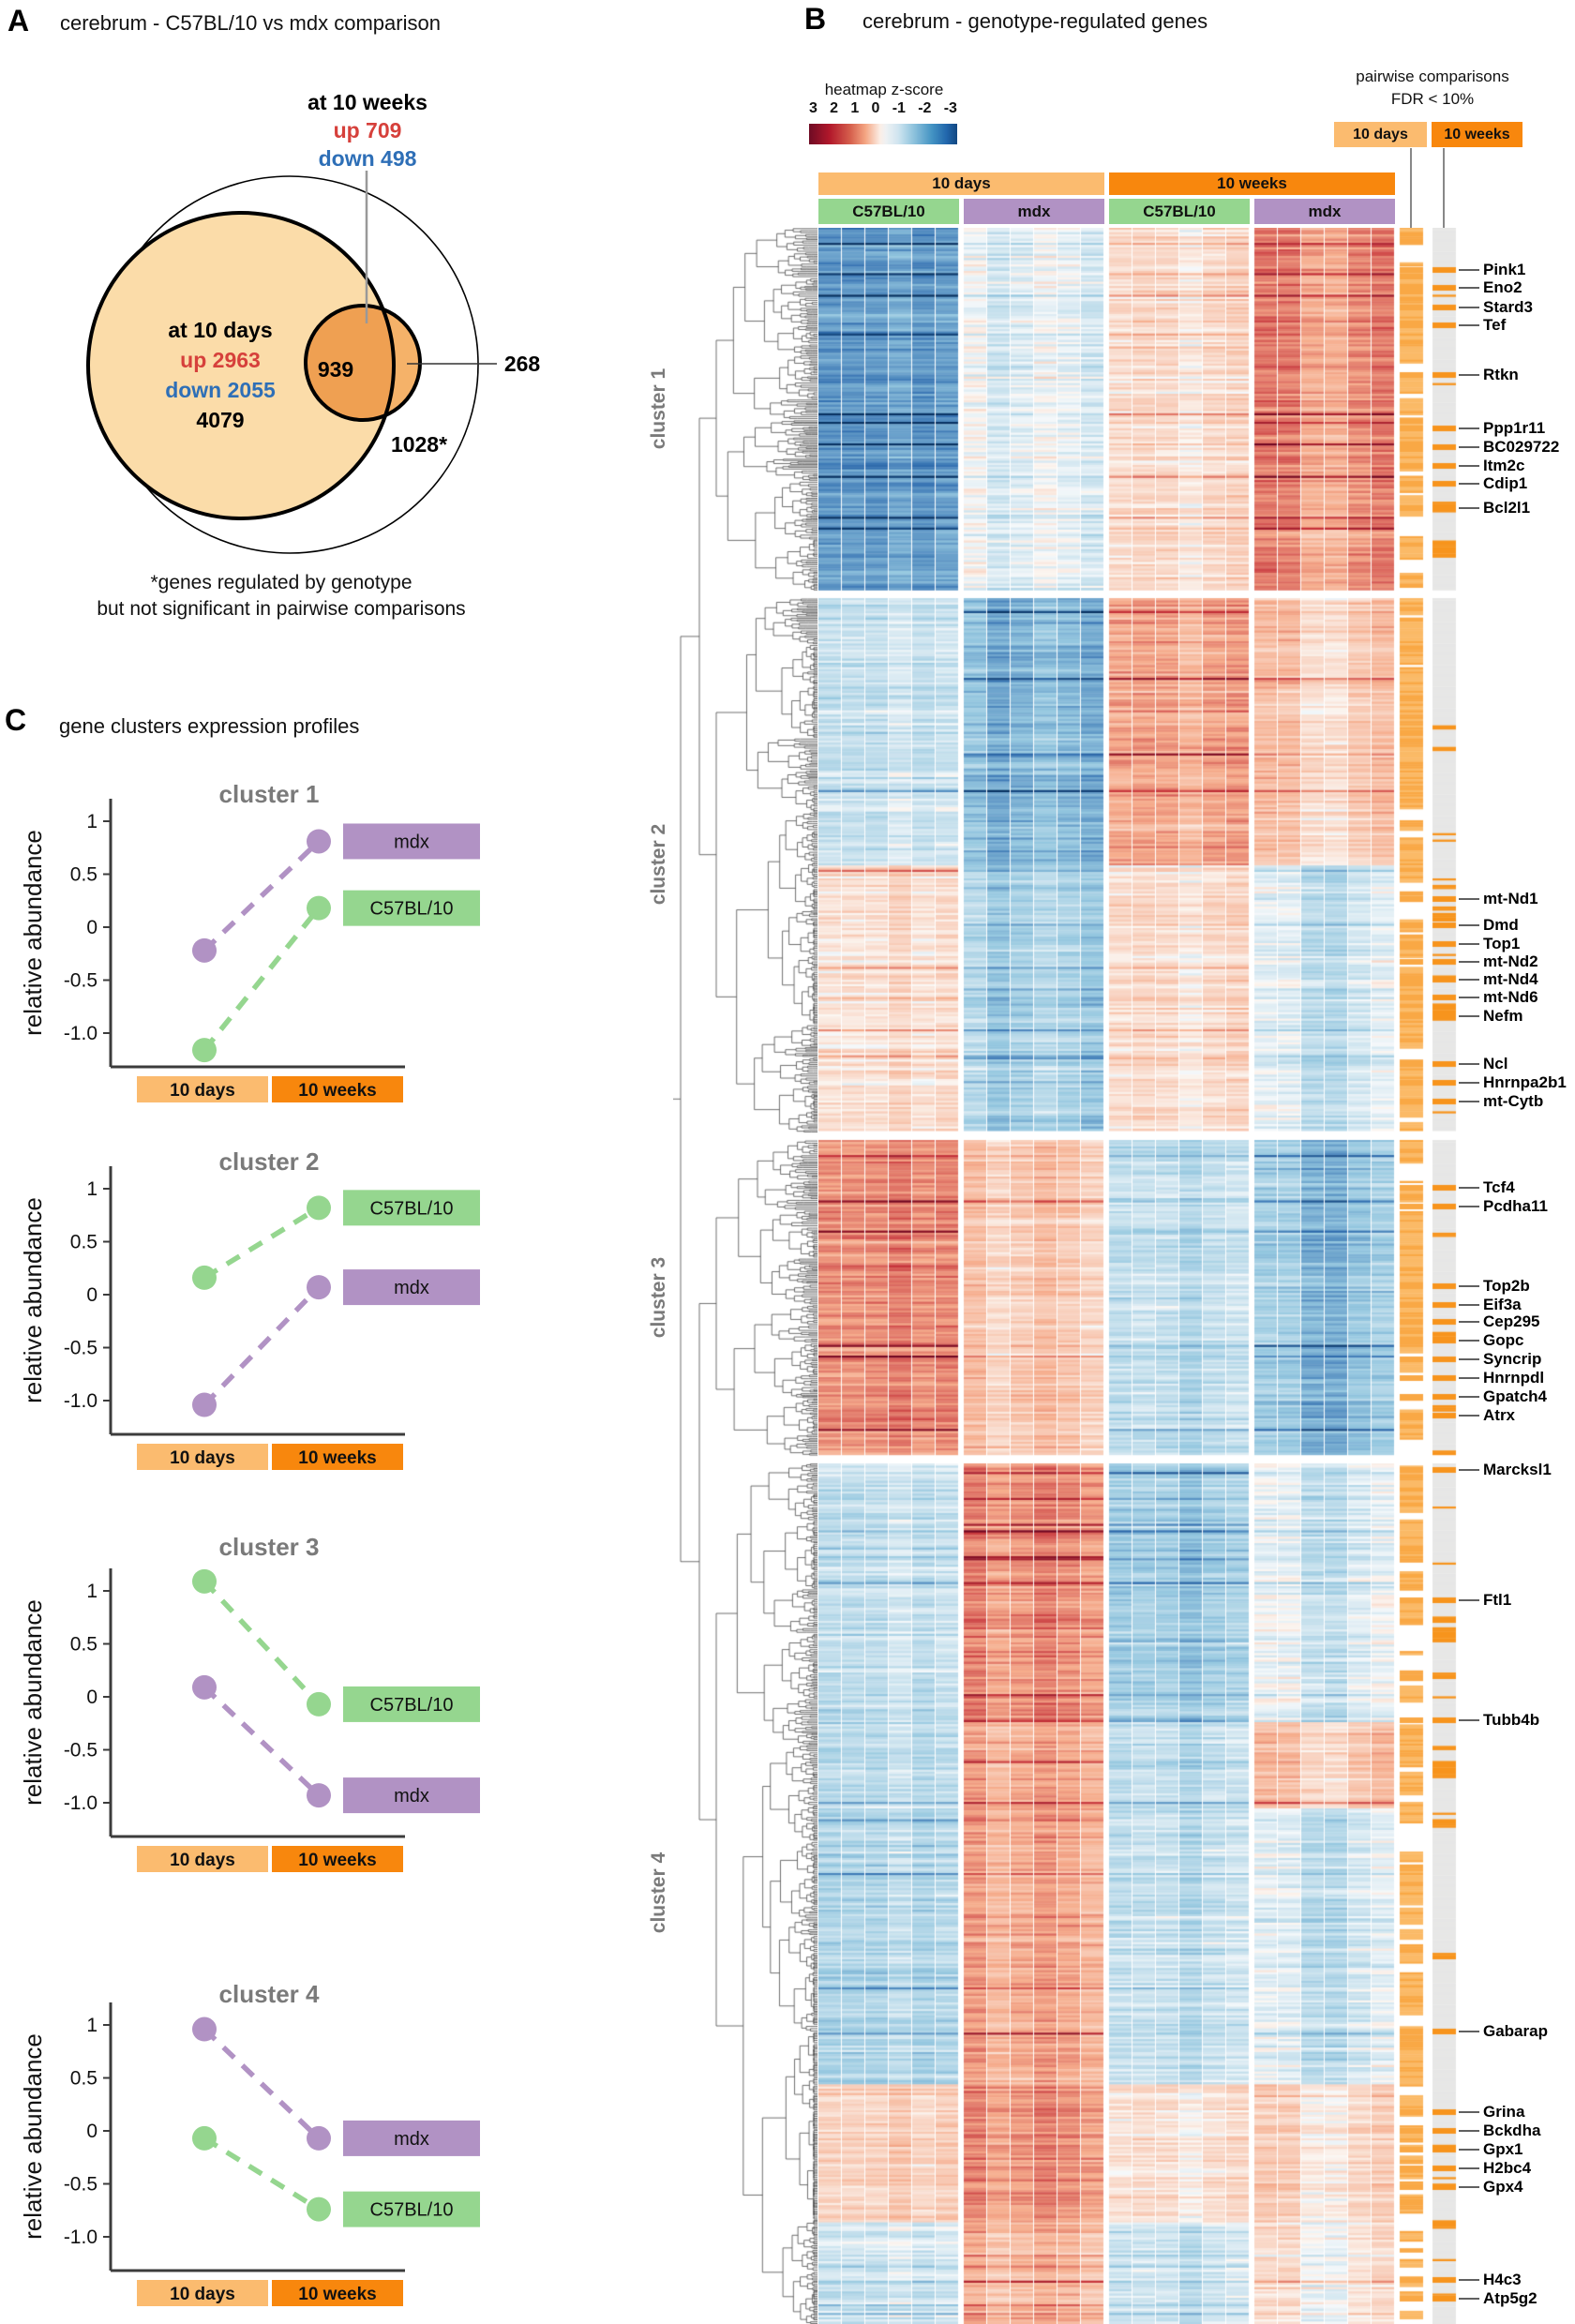  What do you see at coordinates (319, 1795) in the screenshot?
I see `point-mdx-10weeks` at bounding box center [319, 1795].